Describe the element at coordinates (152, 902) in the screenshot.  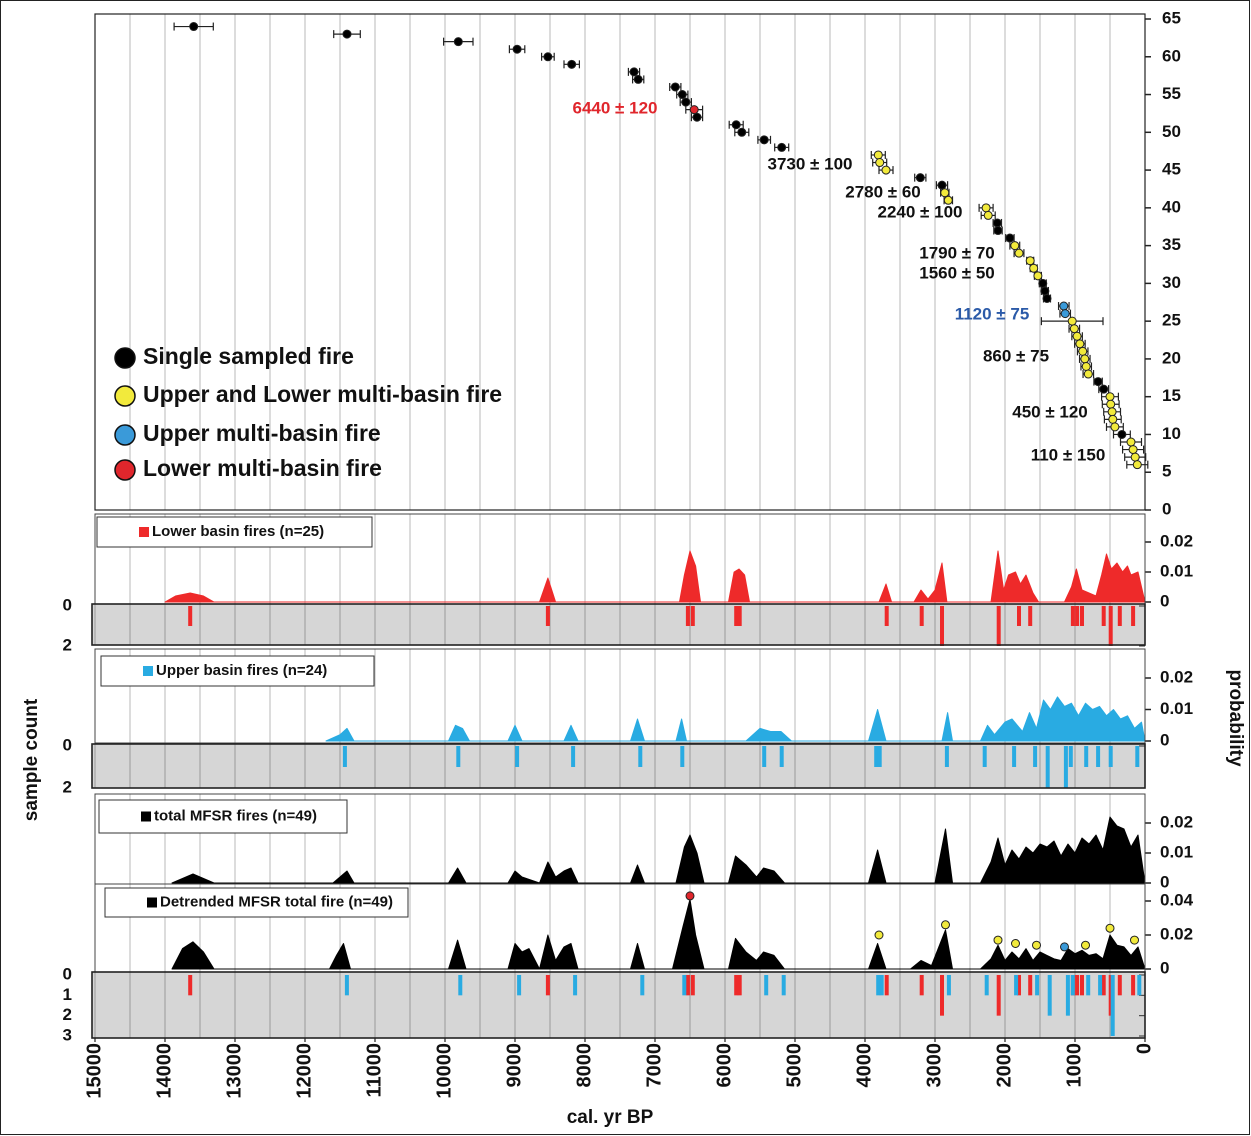
I see `legend-swatch` at that location.